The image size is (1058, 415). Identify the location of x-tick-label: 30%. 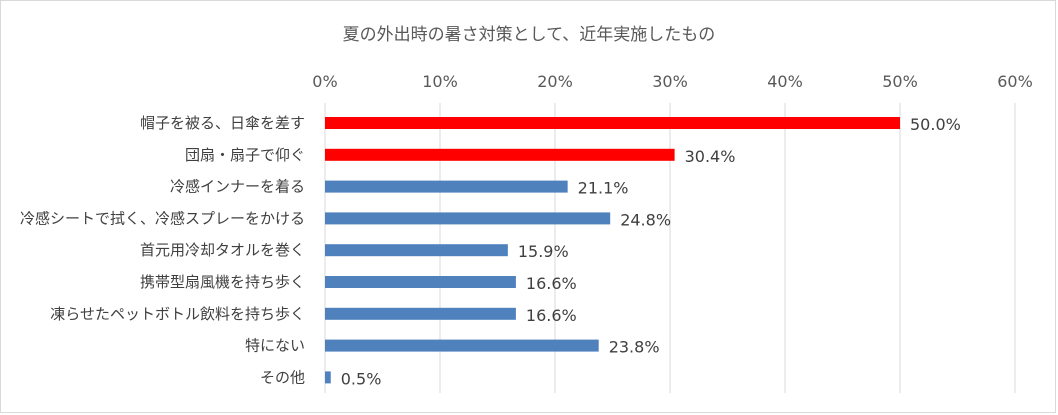
(670, 81).